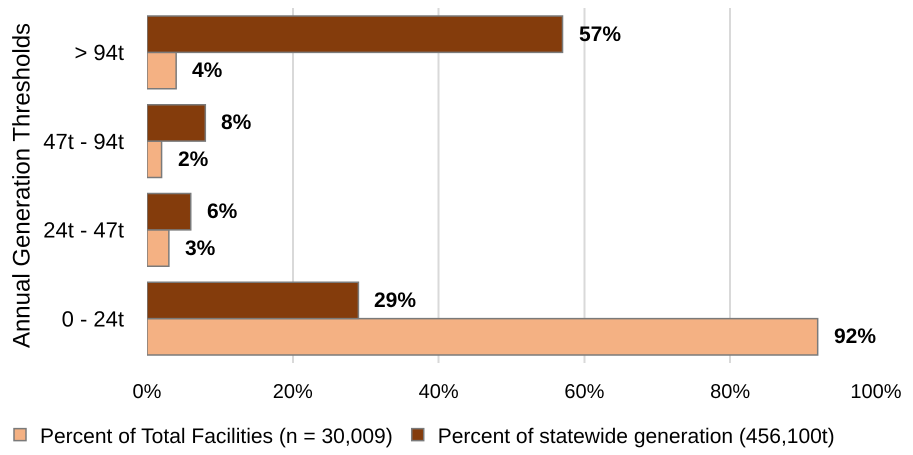 This screenshot has height=455, width=913. What do you see at coordinates (855, 336) in the screenshot?
I see `data-label: 92%` at bounding box center [855, 336].